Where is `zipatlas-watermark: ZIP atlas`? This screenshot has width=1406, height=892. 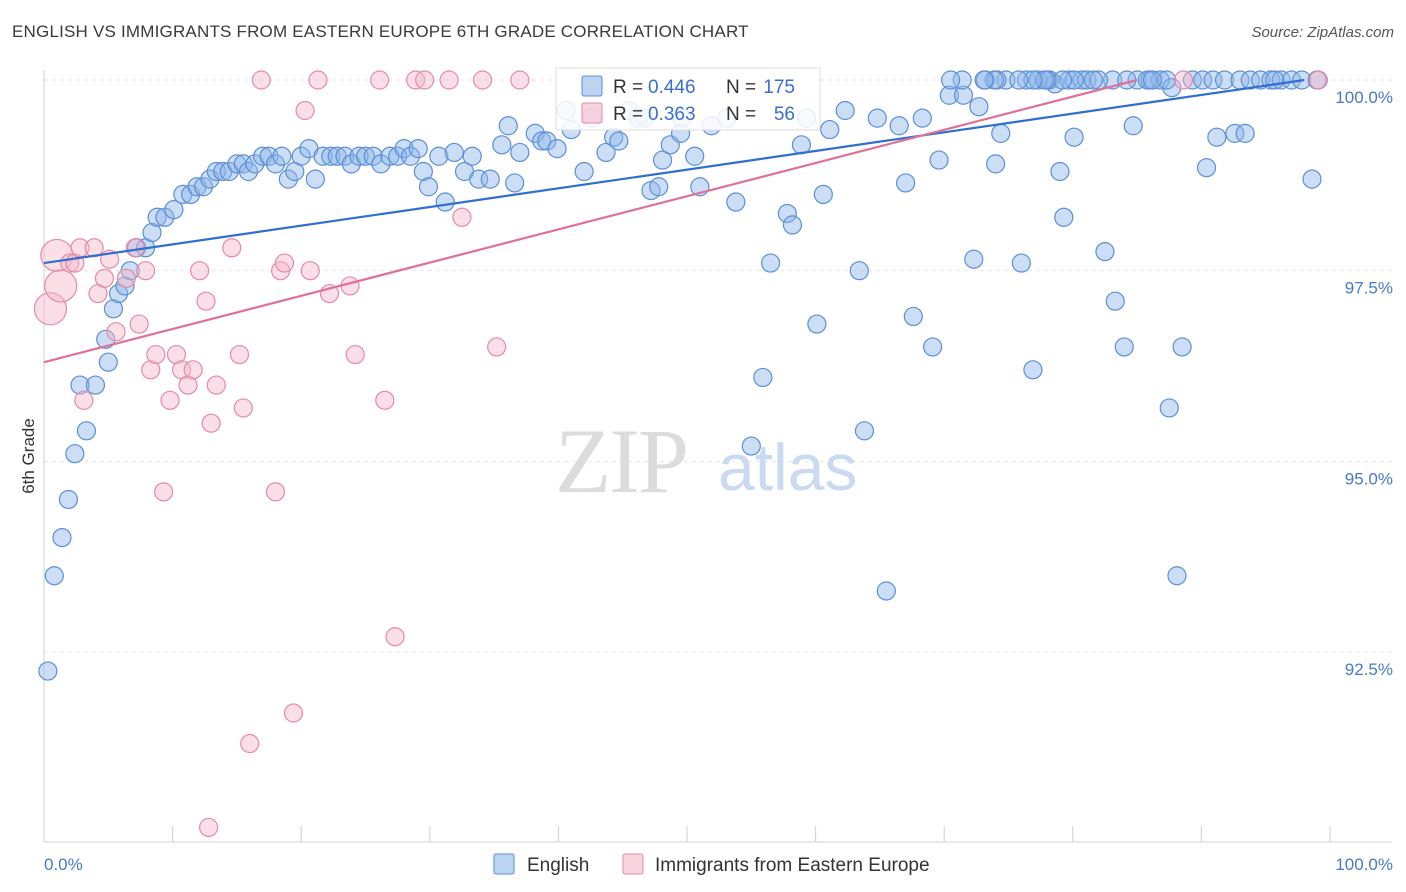 zipatlas-watermark: ZIP atlas is located at coordinates (706, 461).